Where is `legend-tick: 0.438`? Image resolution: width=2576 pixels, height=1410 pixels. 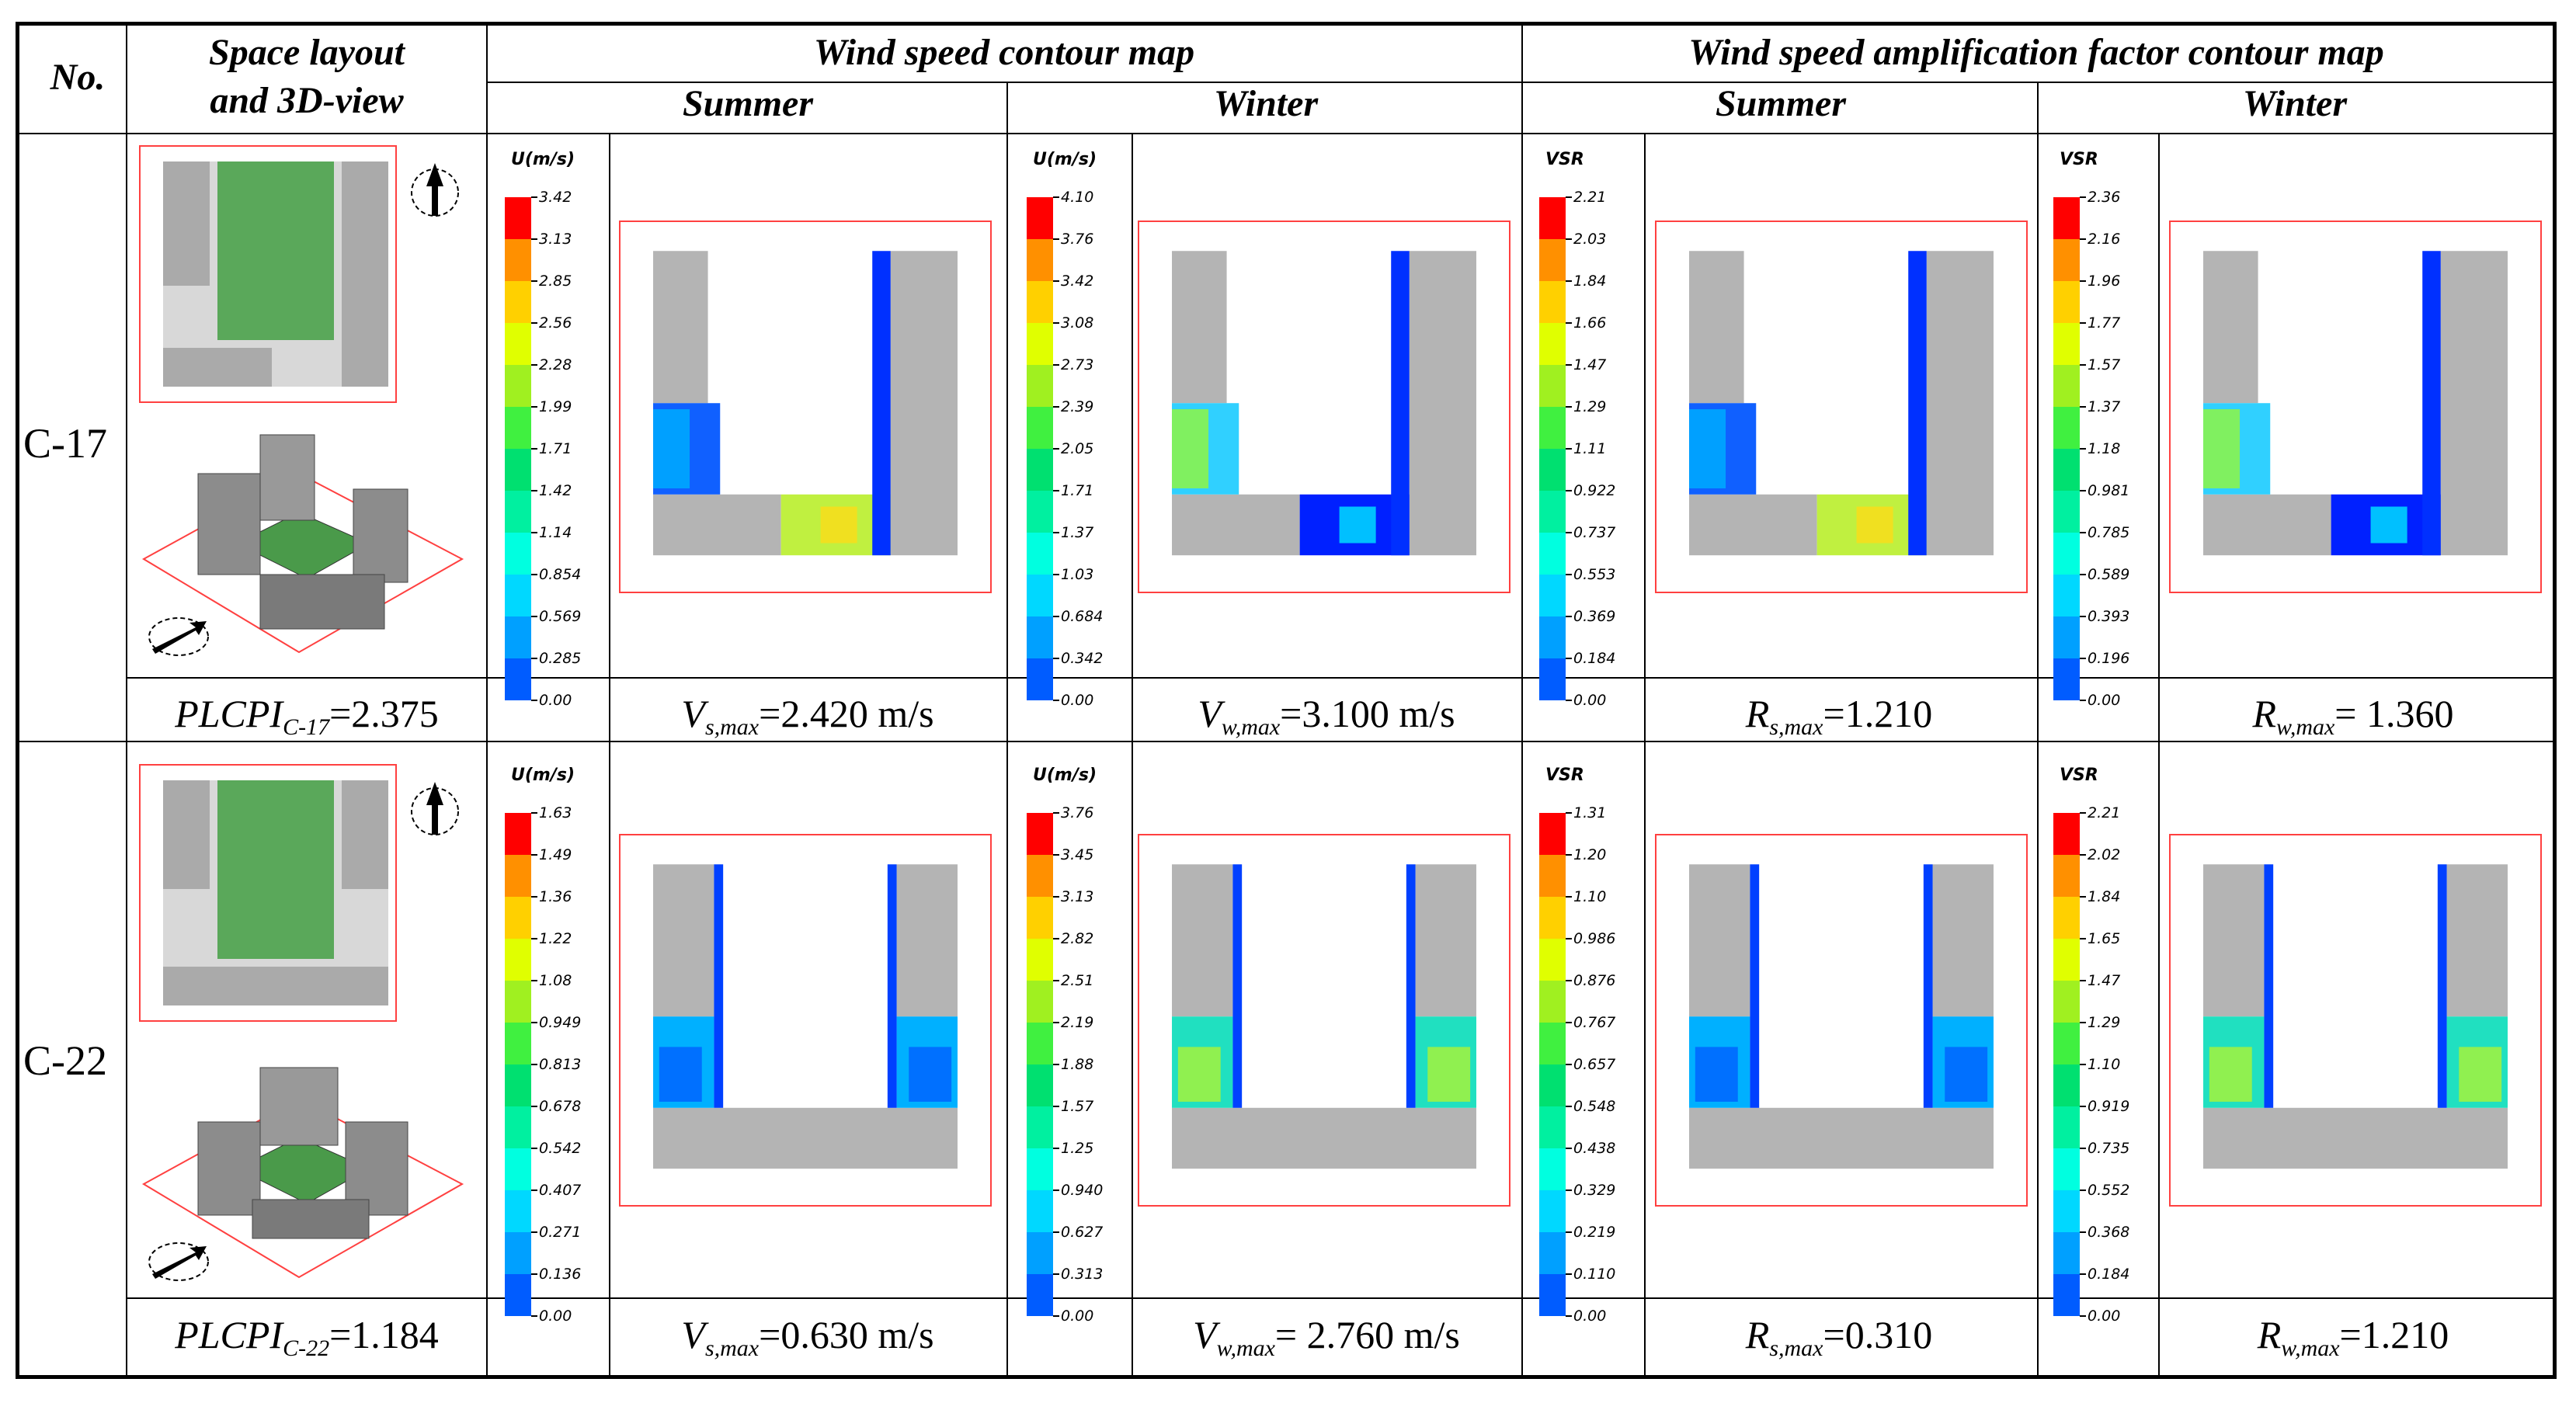
legend-tick: 0.438 is located at coordinates (1594, 1148).